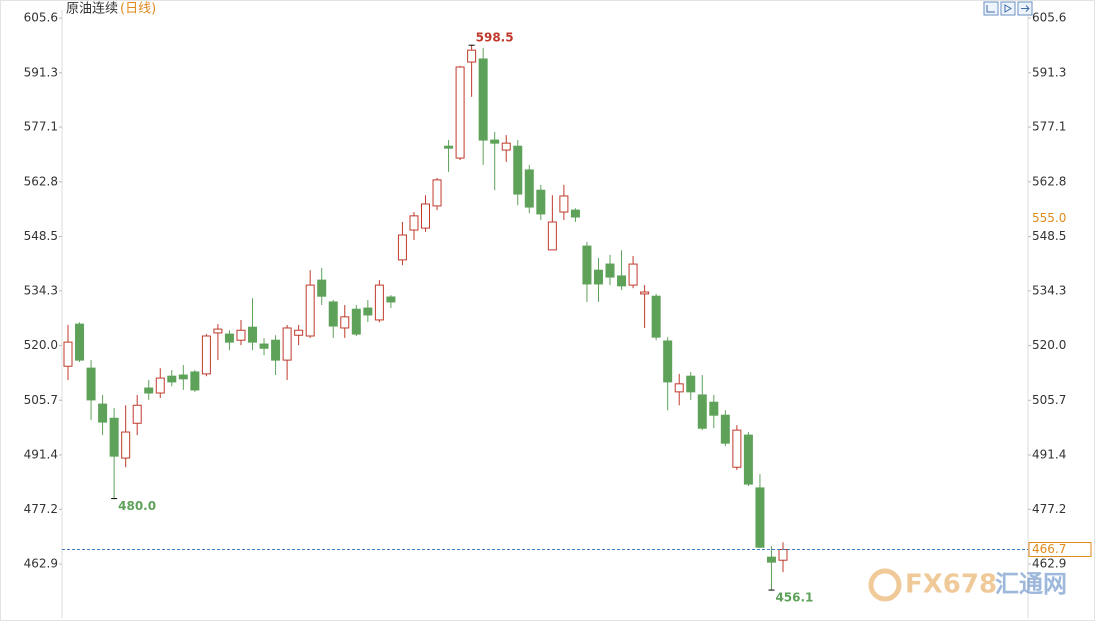 This screenshot has width=1095, height=621. Describe the element at coordinates (1049, 454) in the screenshot. I see `y2-tick-label: 491.4` at that location.